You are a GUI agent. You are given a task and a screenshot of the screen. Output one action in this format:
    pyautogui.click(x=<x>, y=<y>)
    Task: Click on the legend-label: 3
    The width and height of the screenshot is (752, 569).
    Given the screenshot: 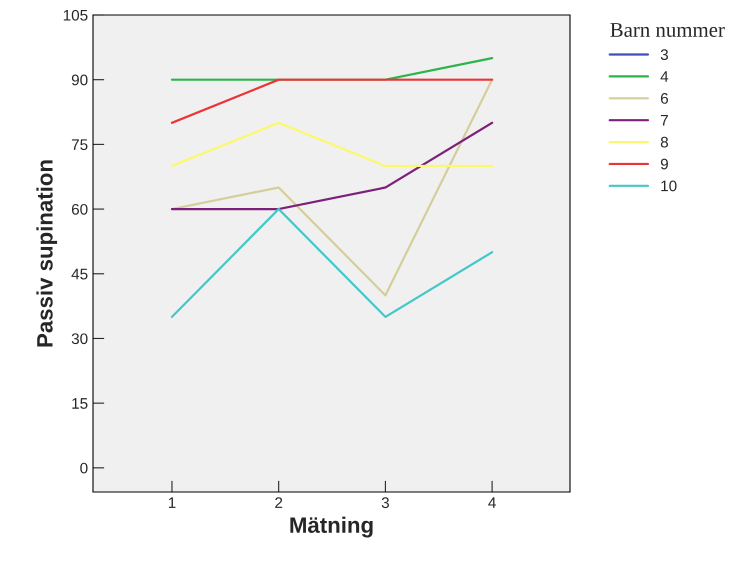 What is the action you would take?
    pyautogui.click(x=664, y=54)
    